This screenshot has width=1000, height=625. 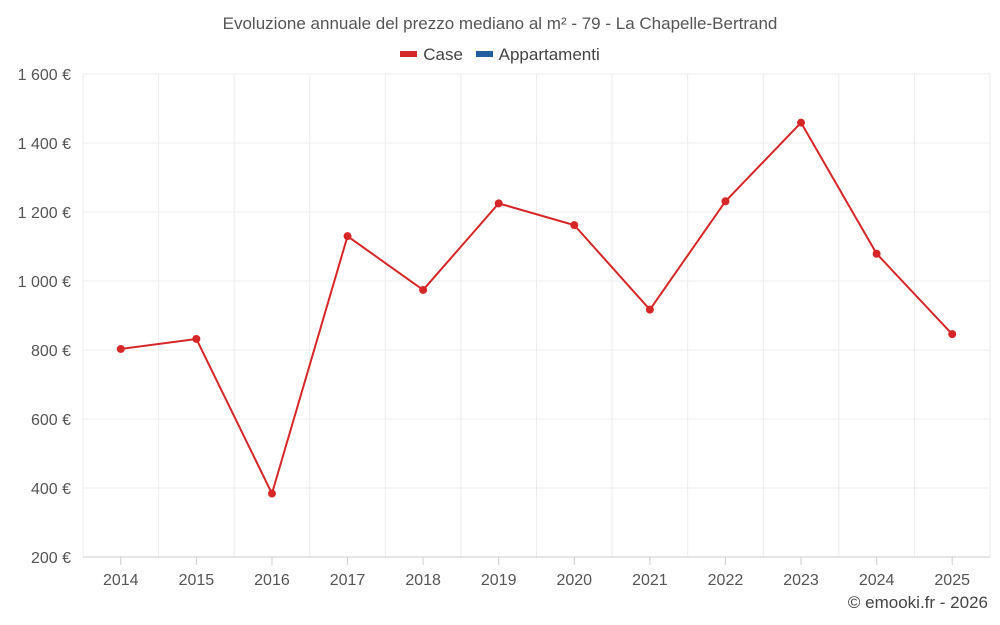 I want to click on legend-item-appartamenti: Appartamenti, so click(x=537, y=55).